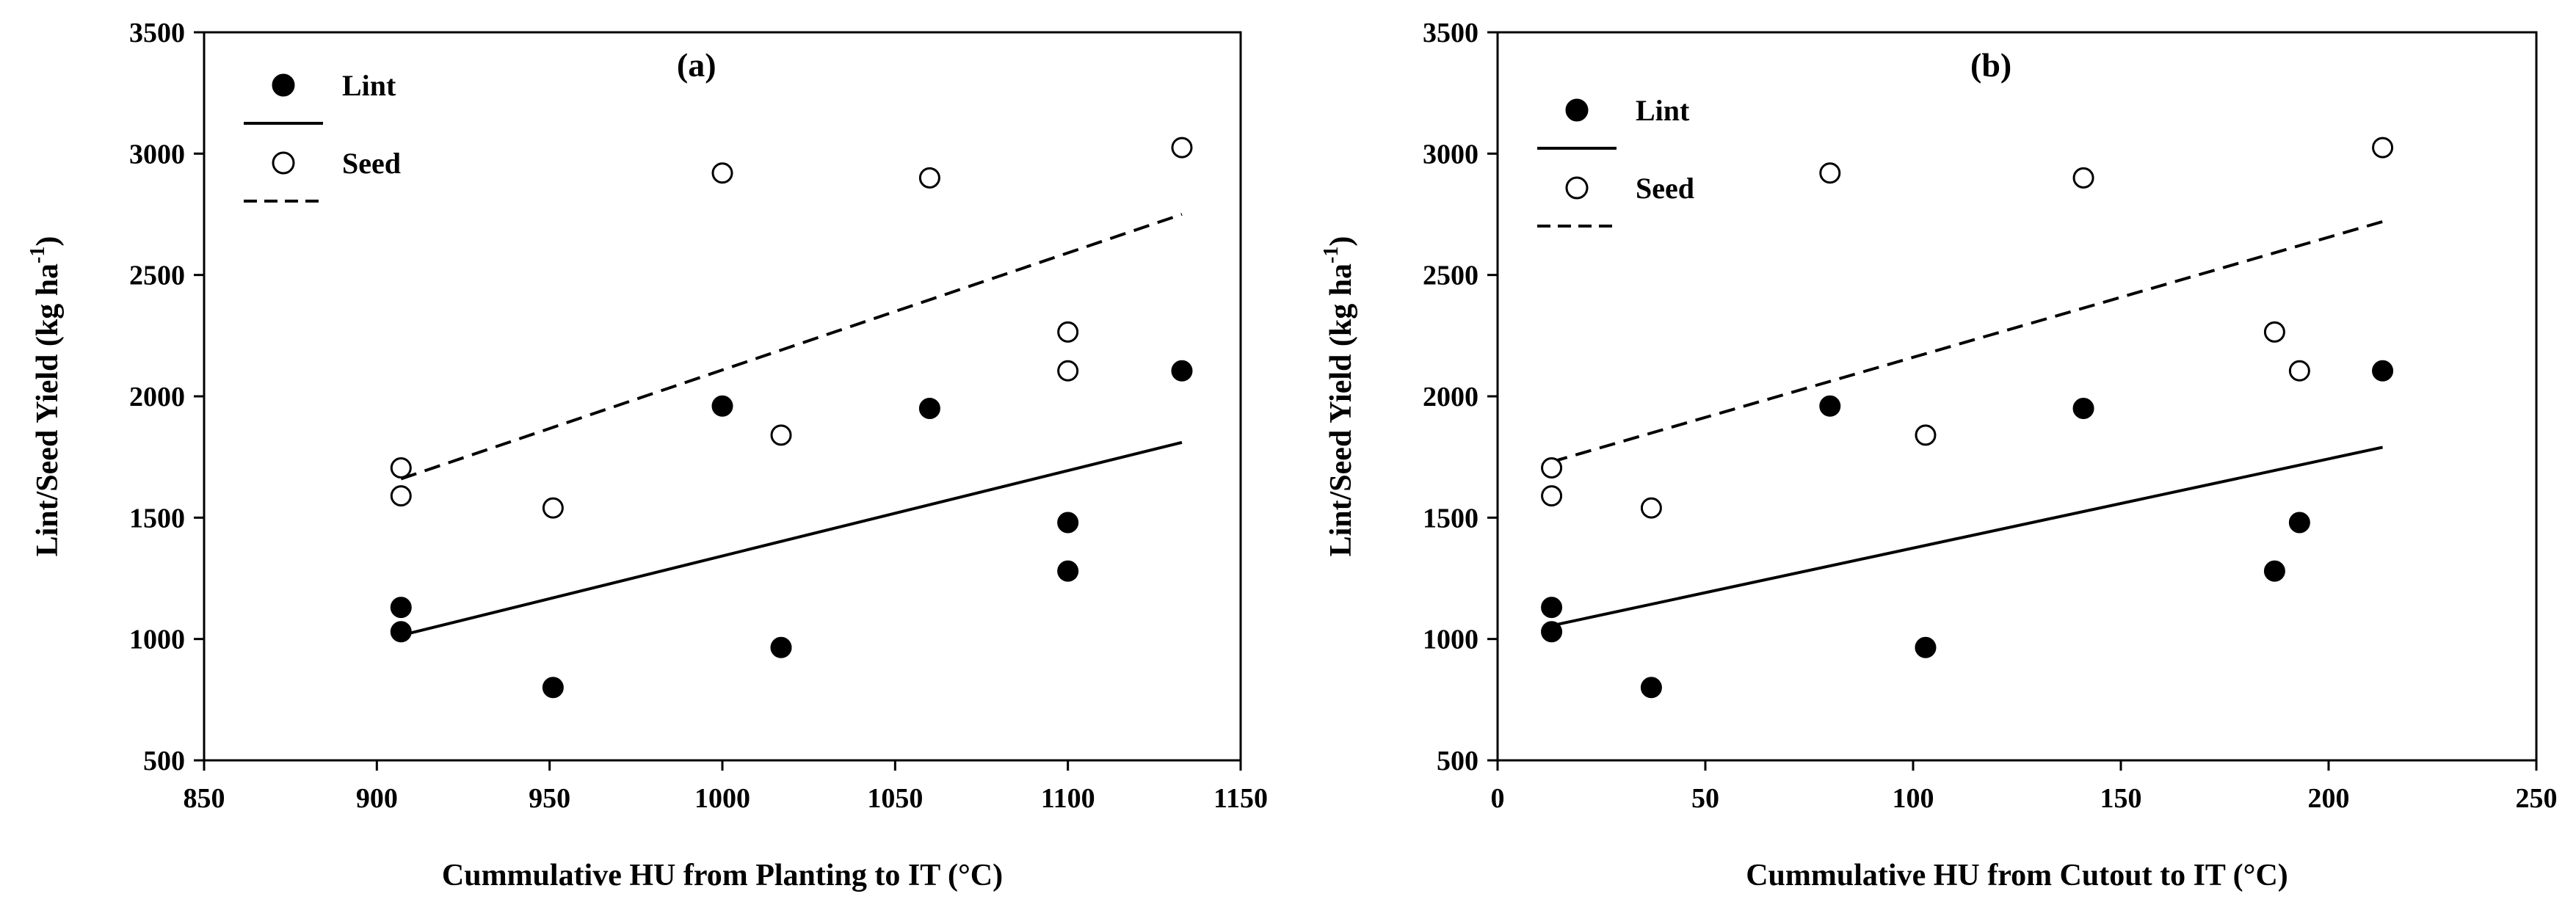  What do you see at coordinates (1615, 161) in the screenshot?
I see `legend-b: Lint Seed` at bounding box center [1615, 161].